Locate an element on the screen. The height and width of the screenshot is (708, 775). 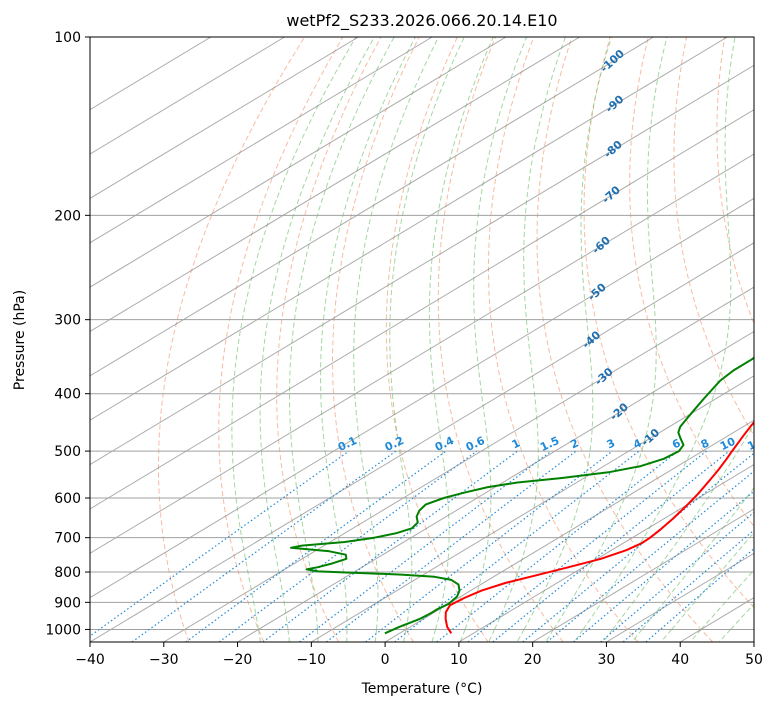
y-tick-label: 900 is located at coordinates (67, 603).